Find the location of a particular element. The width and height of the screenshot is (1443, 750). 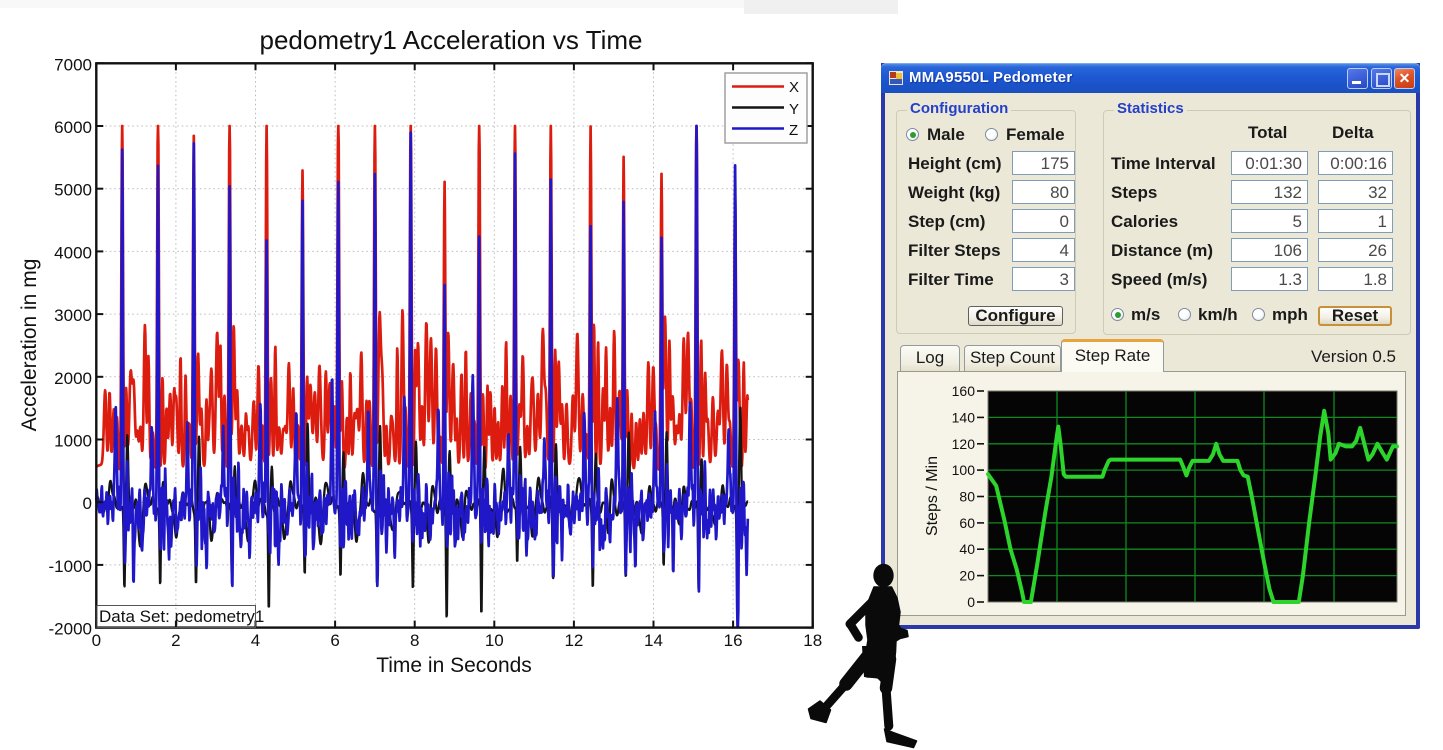

svg-text: 2000 is located at coordinates (73, 378).